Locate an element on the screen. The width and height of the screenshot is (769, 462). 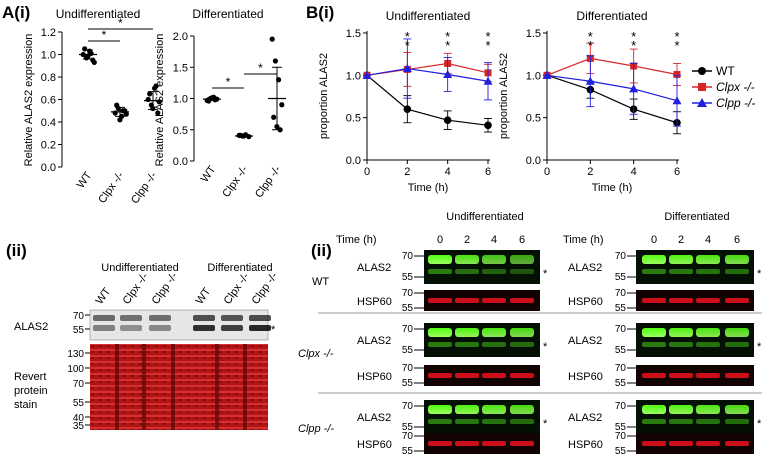
y-tick-label: 0.4 is located at coordinates (48, 123).